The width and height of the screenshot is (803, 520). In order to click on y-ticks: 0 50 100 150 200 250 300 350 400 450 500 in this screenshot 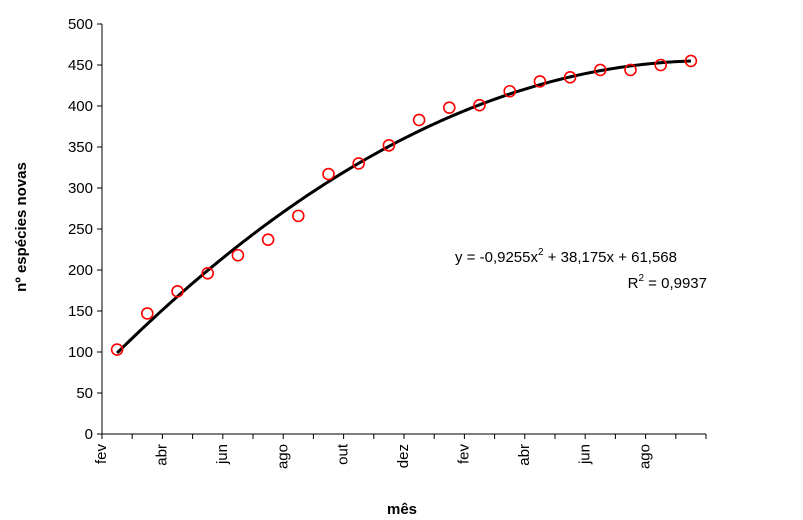, I will do `click(85, 229)`.